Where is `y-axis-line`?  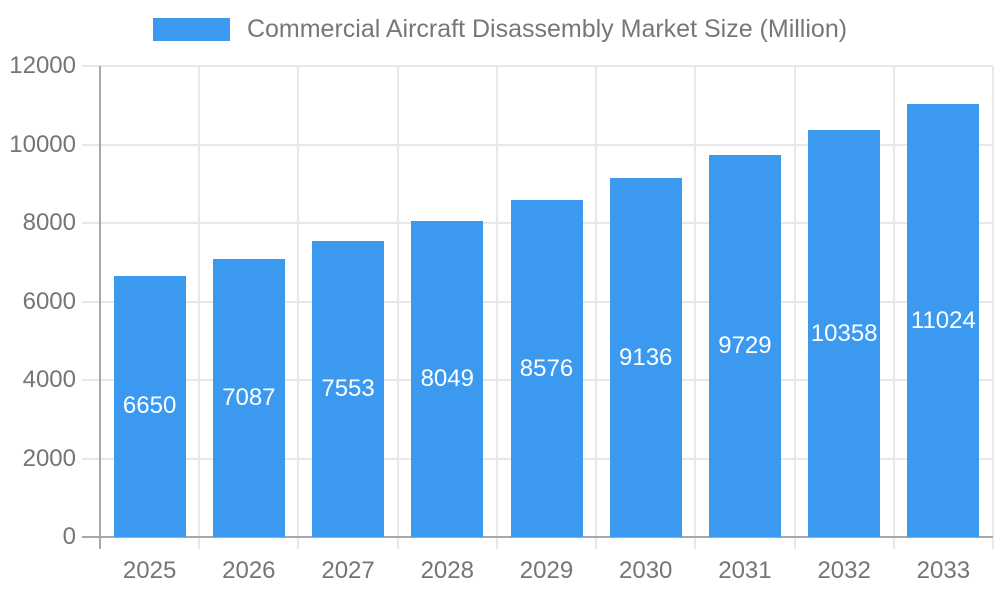 y-axis-line is located at coordinates (100, 307).